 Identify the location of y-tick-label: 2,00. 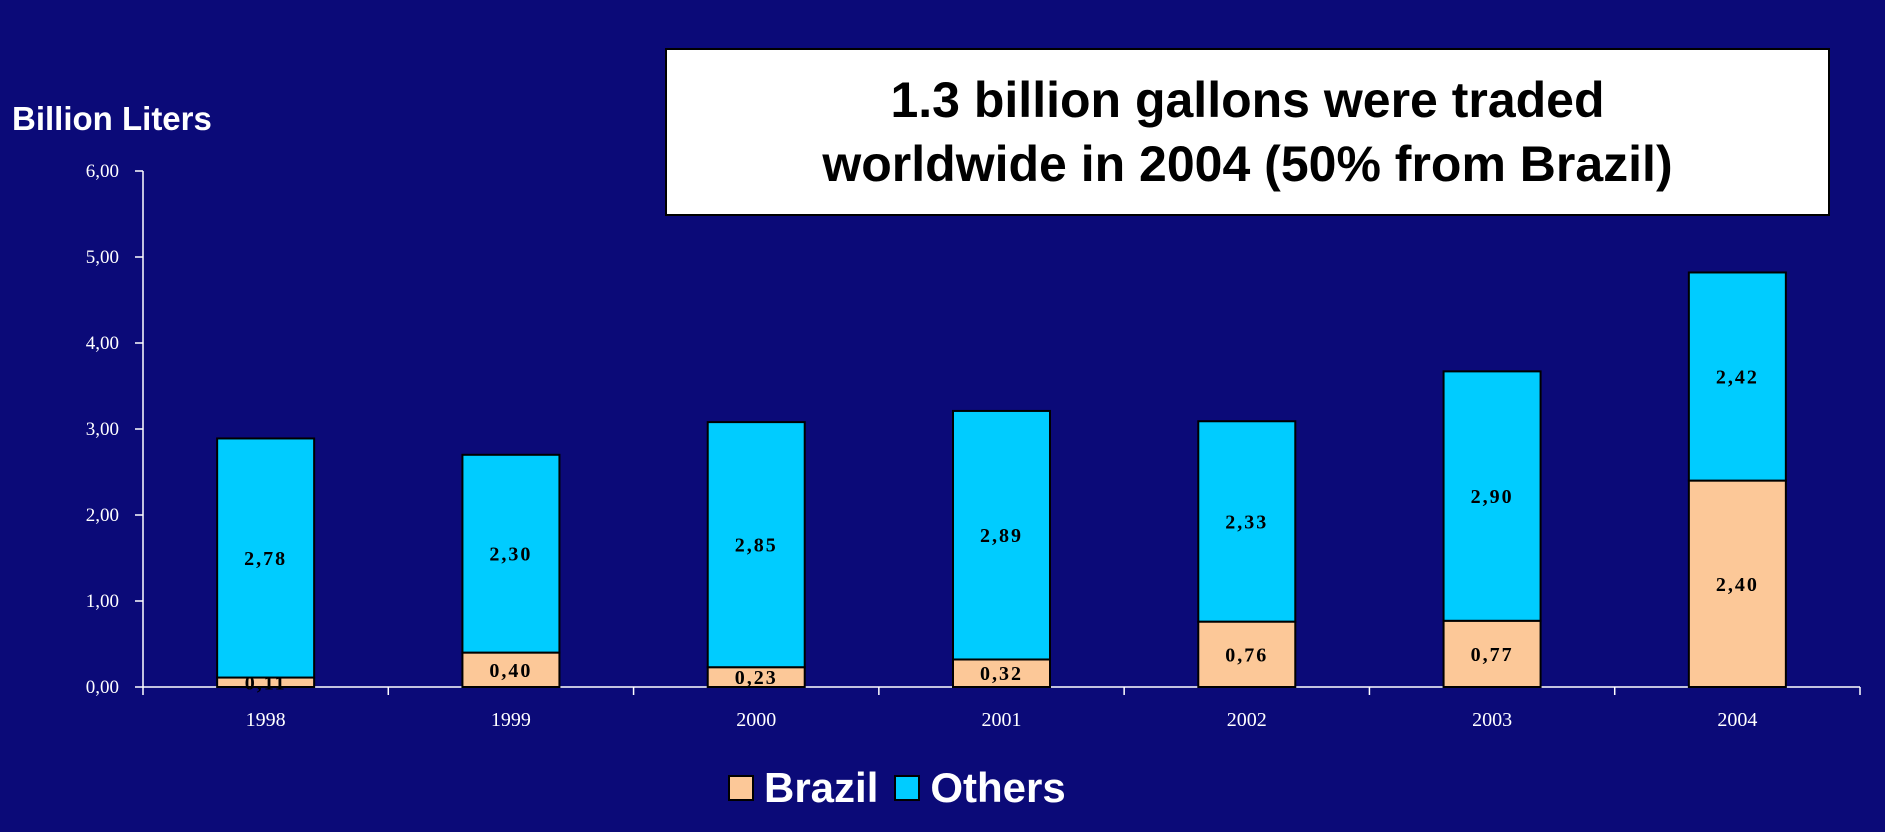
(102, 515).